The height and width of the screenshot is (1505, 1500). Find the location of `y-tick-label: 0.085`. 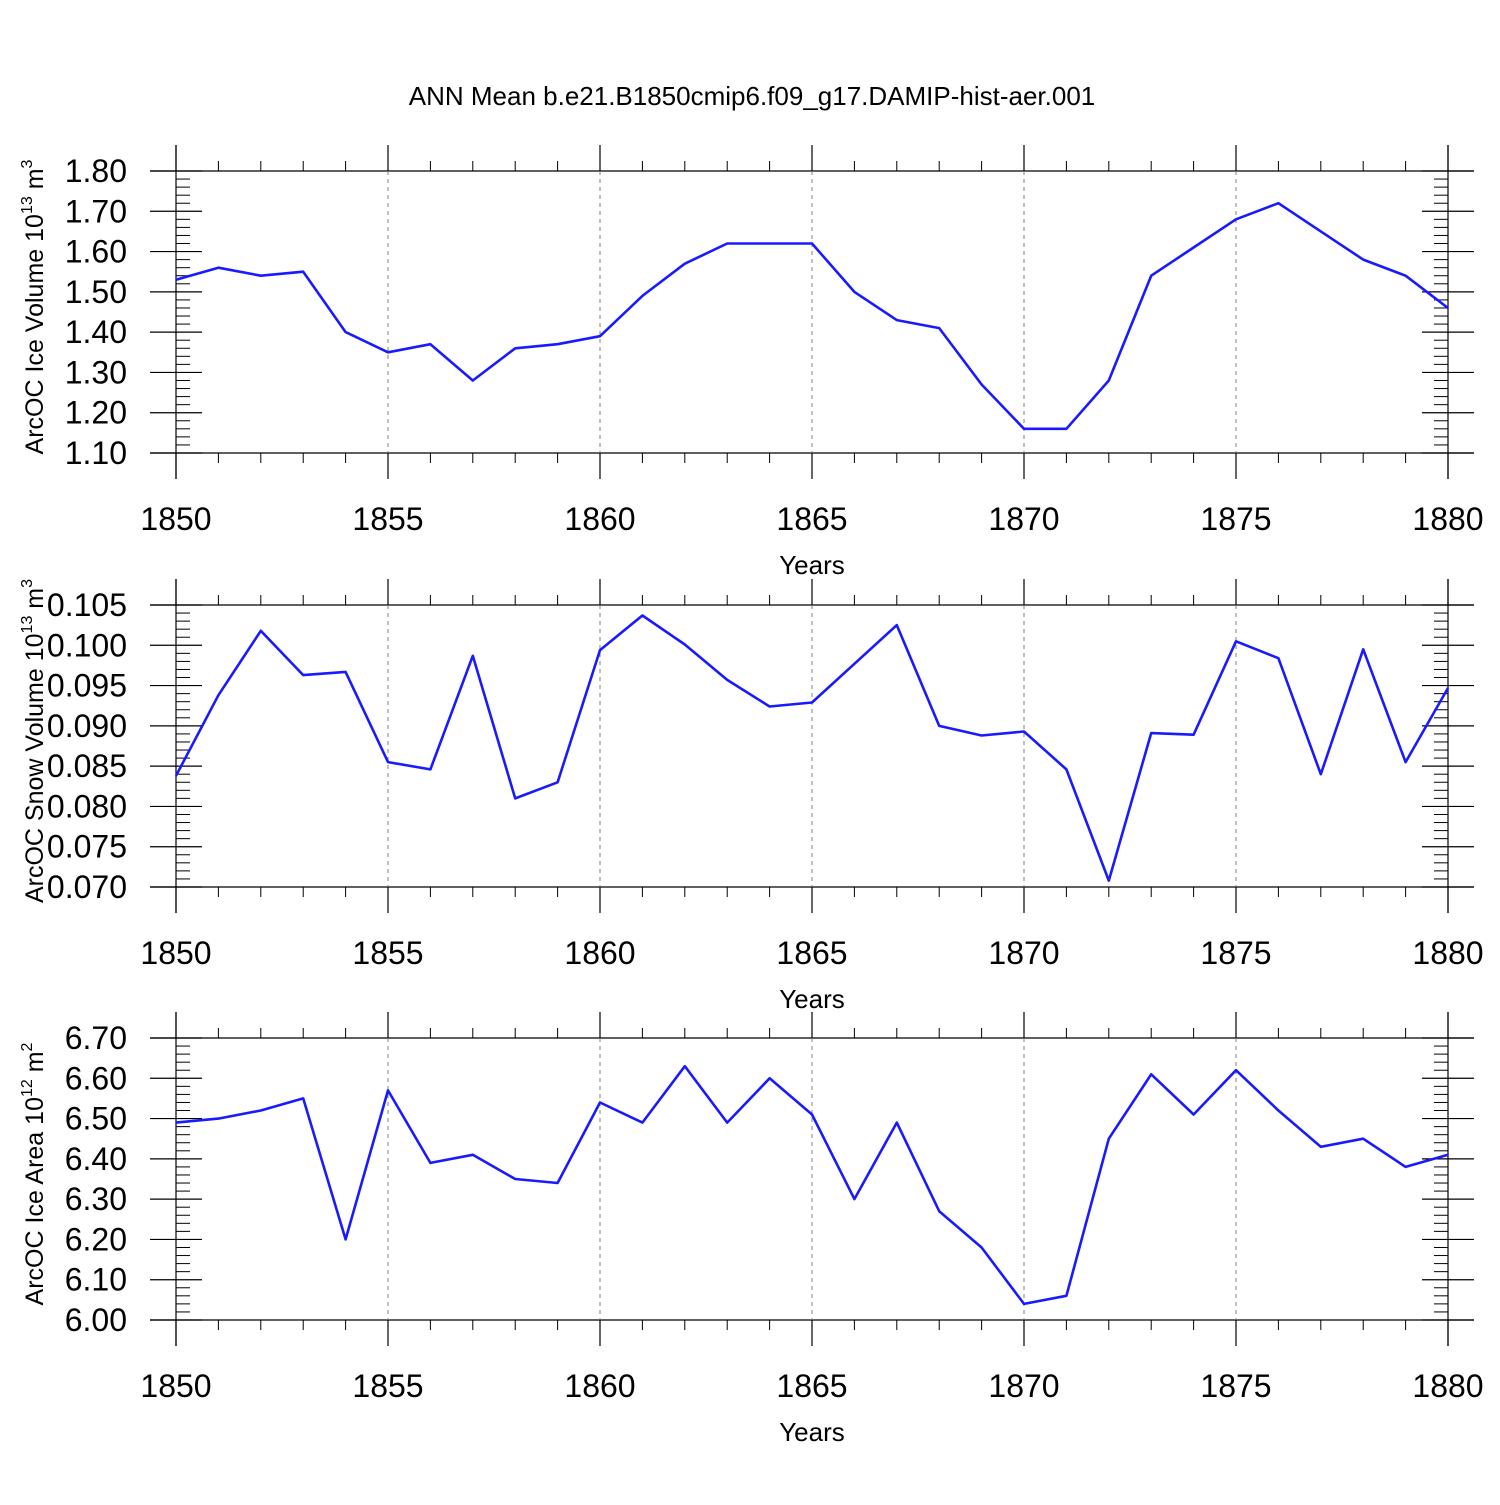

y-tick-label: 0.085 is located at coordinates (87, 766).